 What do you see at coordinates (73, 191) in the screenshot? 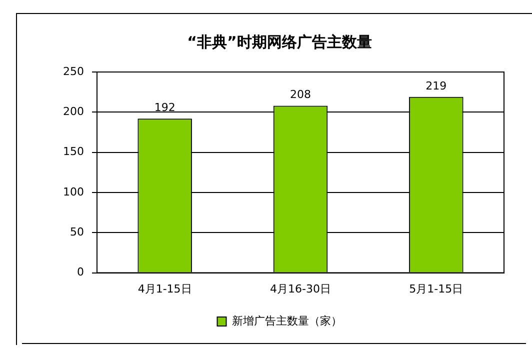
I see `y-tick-label: 100` at bounding box center [73, 191].